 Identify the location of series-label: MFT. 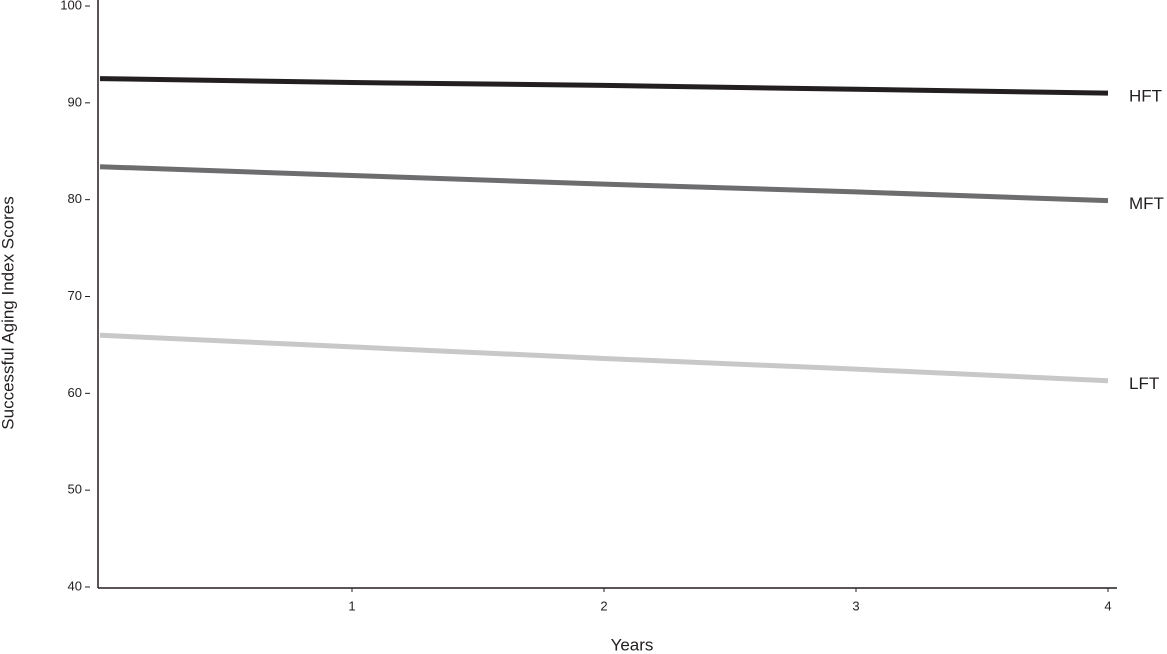
(1146, 203).